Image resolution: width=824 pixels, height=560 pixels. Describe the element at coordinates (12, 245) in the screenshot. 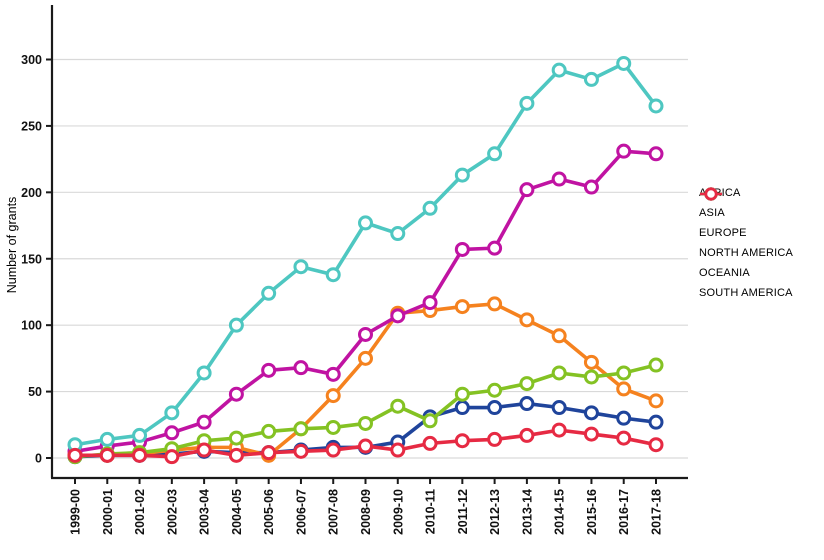

I see `y-axis-title: Number of grants` at that location.